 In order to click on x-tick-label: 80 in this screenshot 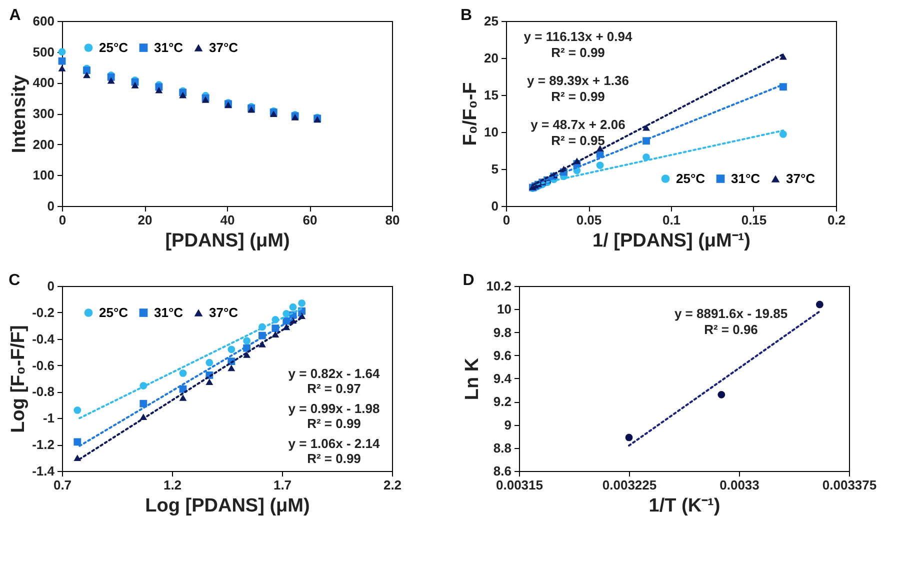, I will do `click(392, 220)`.